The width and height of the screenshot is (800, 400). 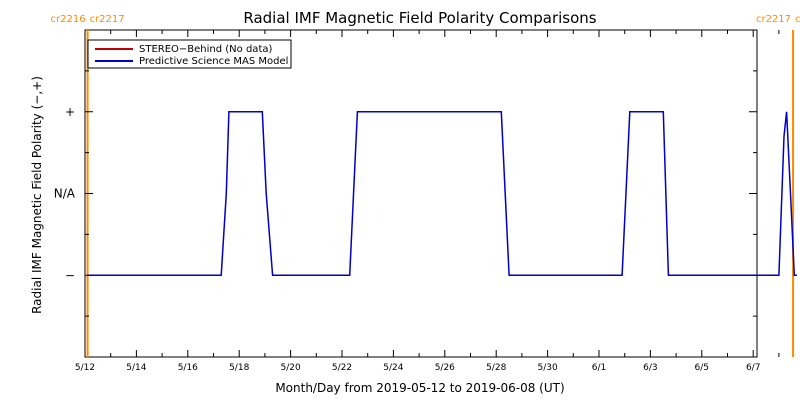 I want to click on carrington-label-right: cr2217, so click(x=107, y=19).